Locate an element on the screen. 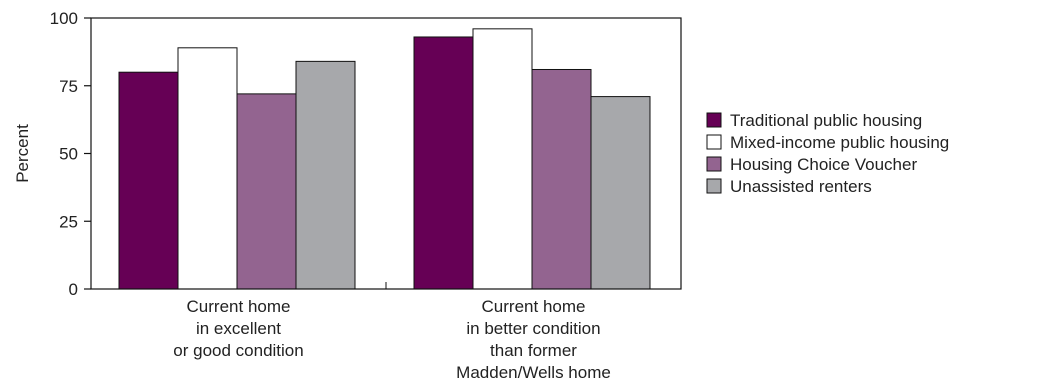 The height and width of the screenshot is (392, 1041). legend-label-3: Housing Choice Voucher is located at coordinates (823, 164).